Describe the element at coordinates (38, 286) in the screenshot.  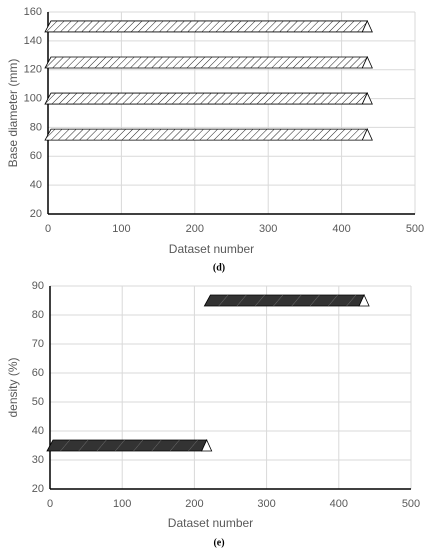
I see `y-tick-label: 90` at that location.